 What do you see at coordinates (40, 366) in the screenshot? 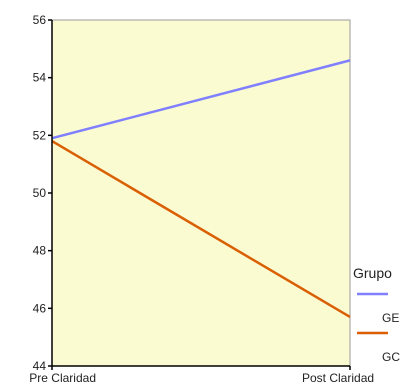
I see `y-tick-label: 44` at bounding box center [40, 366].